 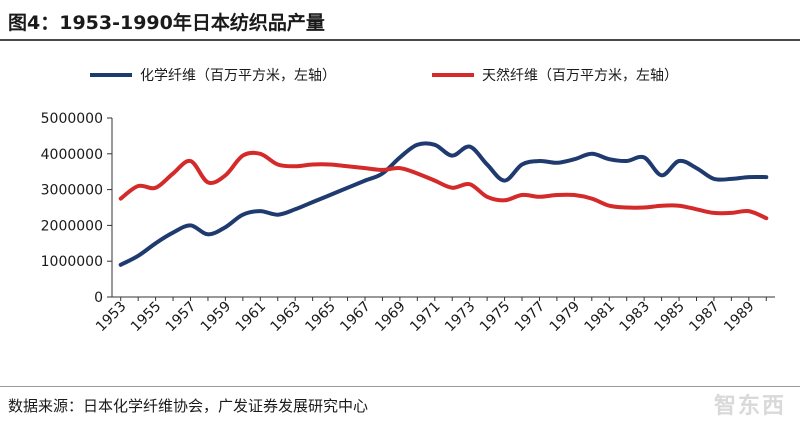 I want to click on title-divider, so click(x=400, y=40).